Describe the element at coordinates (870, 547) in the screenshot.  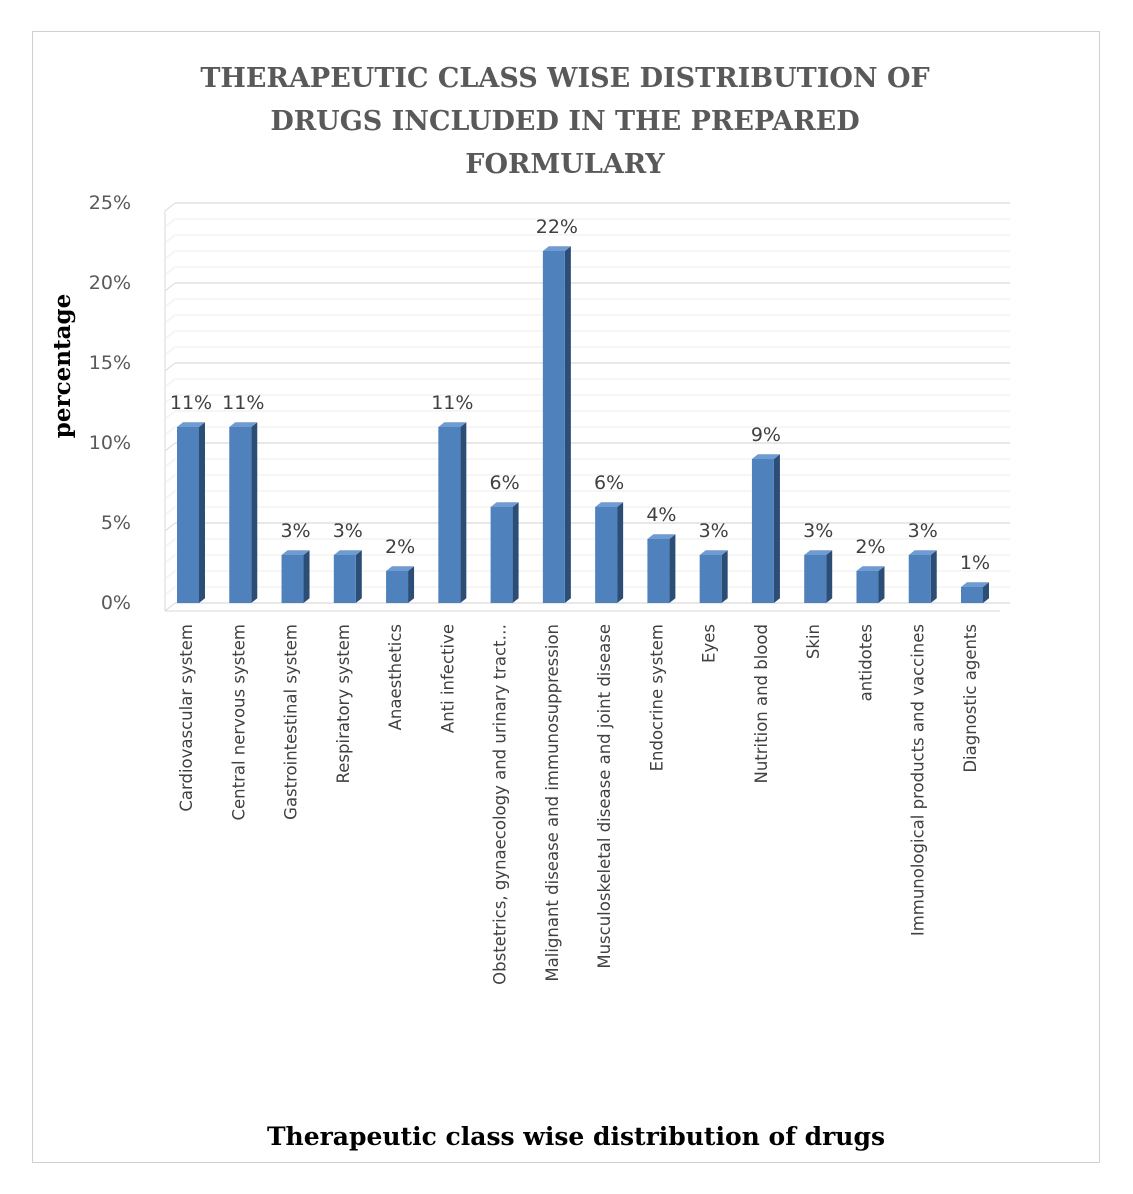
I see `data-label: 2%` at that location.